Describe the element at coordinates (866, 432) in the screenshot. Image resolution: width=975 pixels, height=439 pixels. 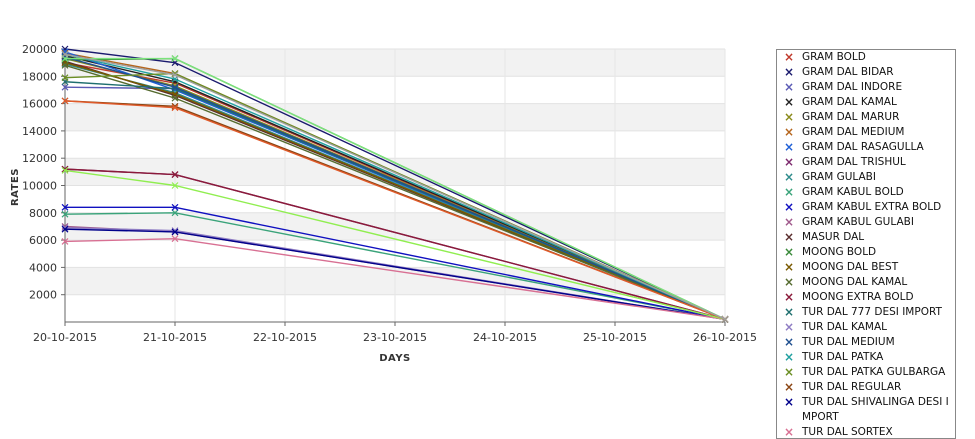
I see `legend-item: × TUR DAL SORTEX` at that location.